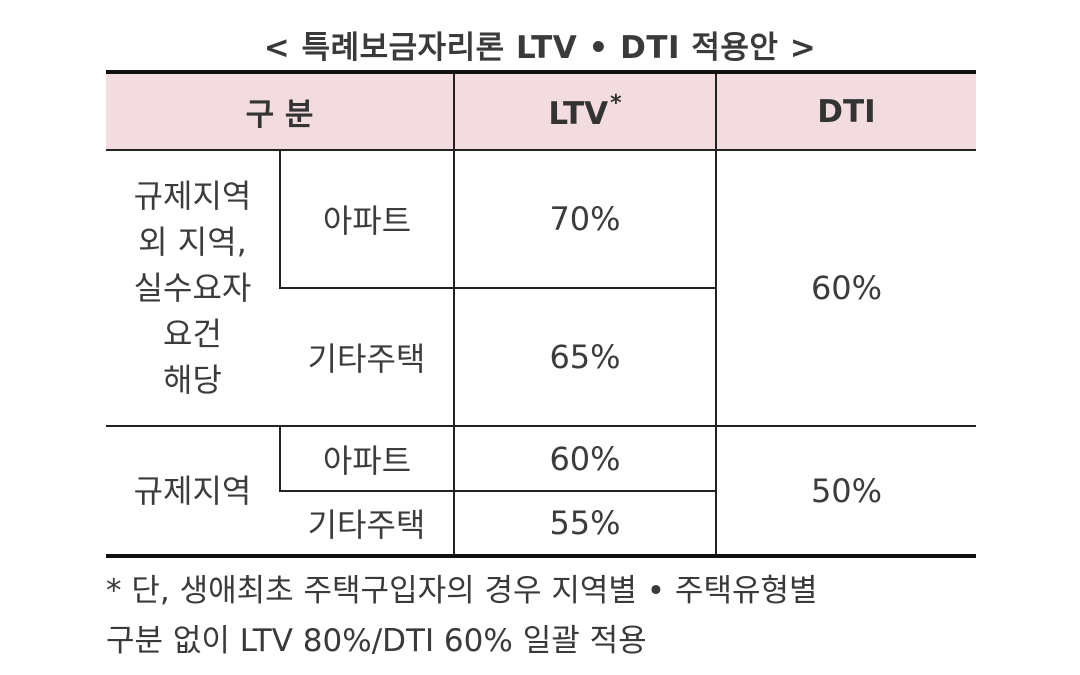  I want to click on table-row: 기타주택 55%, so click(541, 524).